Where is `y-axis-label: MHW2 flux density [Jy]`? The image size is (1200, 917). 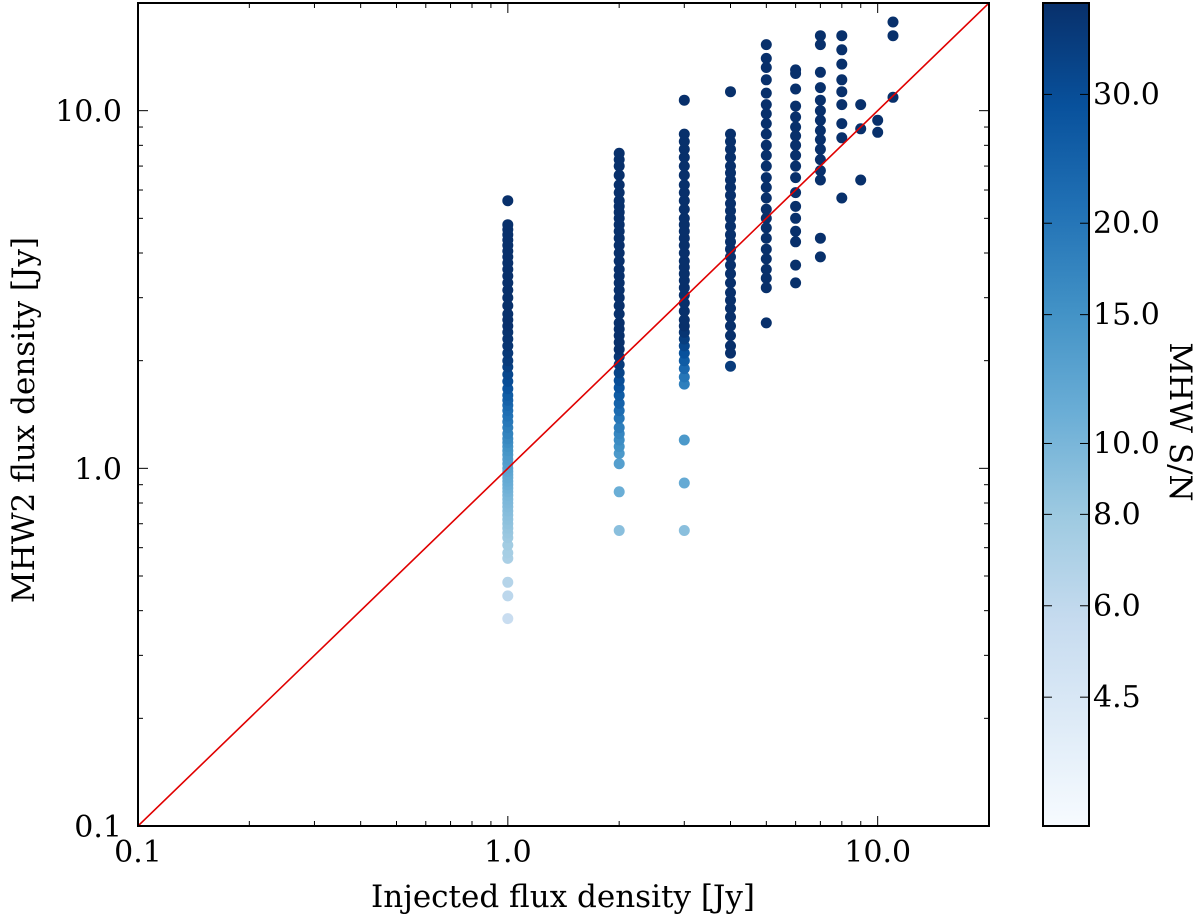
y-axis-label: MHW2 flux density [Jy] is located at coordinates (24, 420).